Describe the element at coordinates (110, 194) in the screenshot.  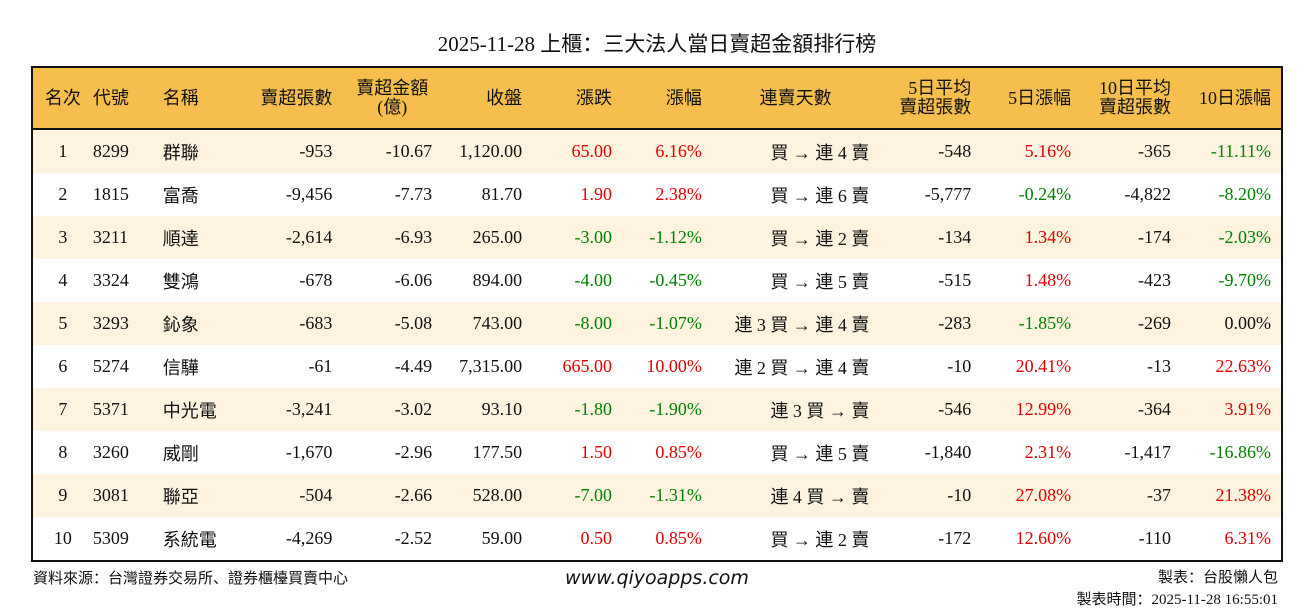
I see `table-cell: 1815` at that location.